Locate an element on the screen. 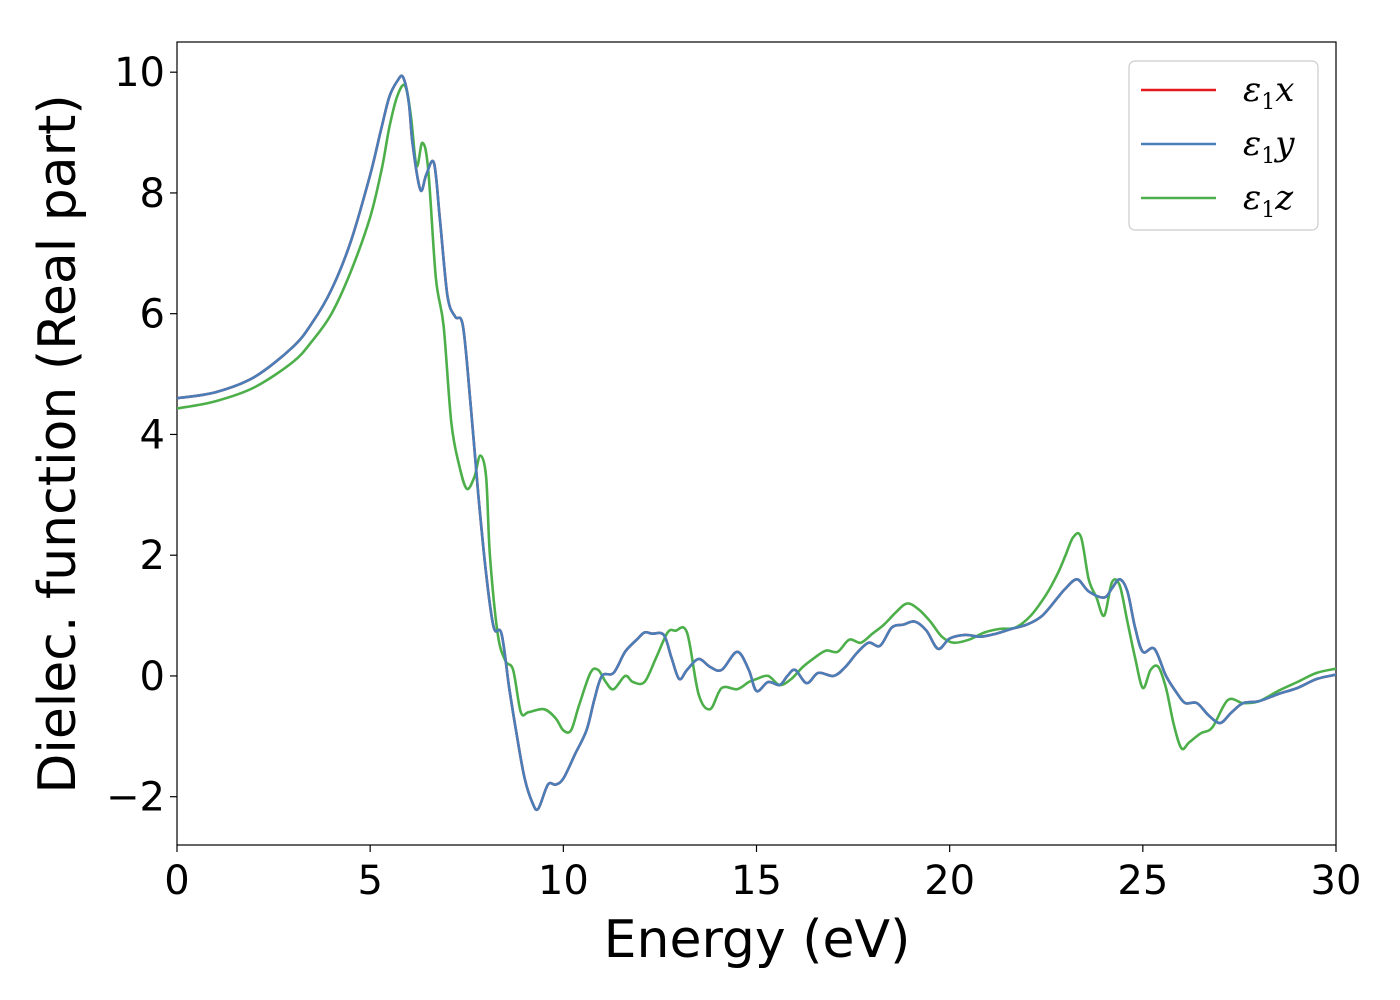 The width and height of the screenshot is (1400, 1000). legend-box is located at coordinates (1223, 145).